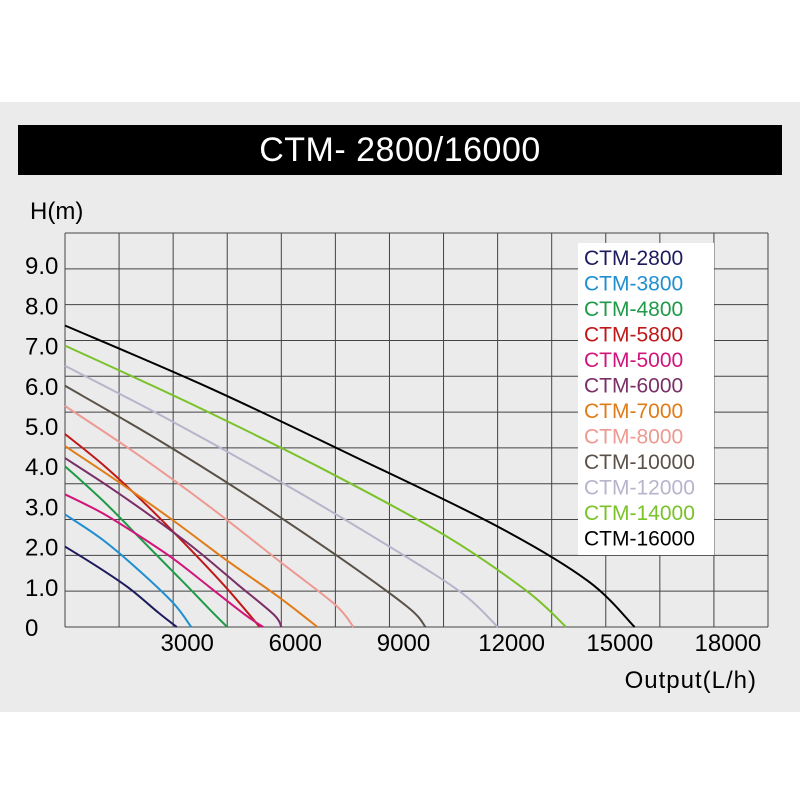 Image resolution: width=800 pixels, height=800 pixels. I want to click on chart-title: CTM- 2800/16000, so click(400, 149).